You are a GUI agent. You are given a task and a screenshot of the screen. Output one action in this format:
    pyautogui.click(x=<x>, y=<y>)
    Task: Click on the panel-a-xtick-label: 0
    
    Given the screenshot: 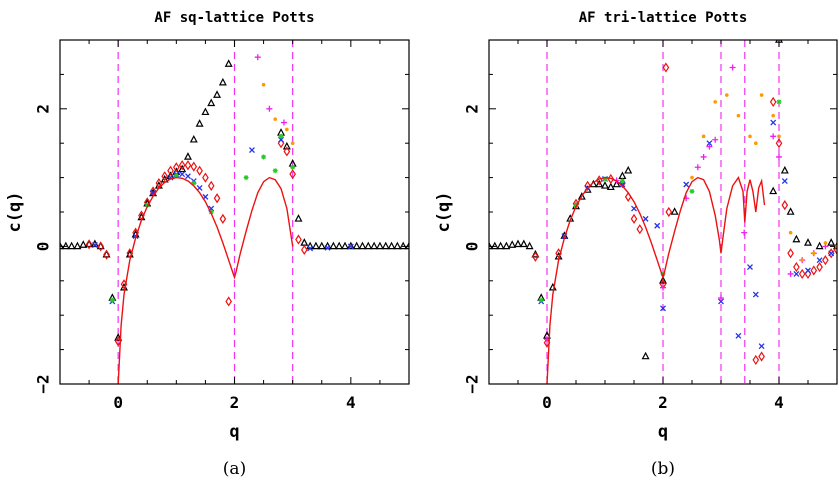 What is the action you would take?
    pyautogui.click(x=118, y=402)
    